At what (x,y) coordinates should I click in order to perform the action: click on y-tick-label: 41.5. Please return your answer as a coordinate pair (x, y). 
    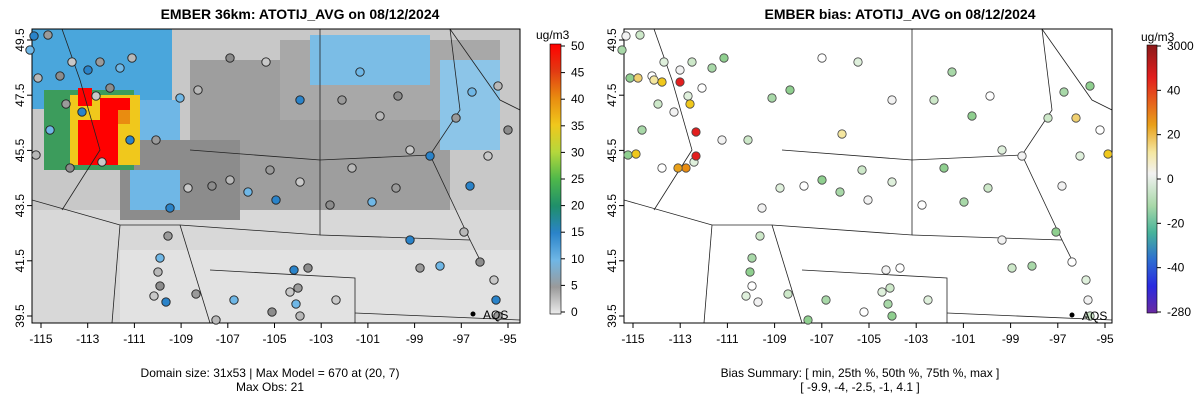
    Looking at the image, I should click on (612, 261).